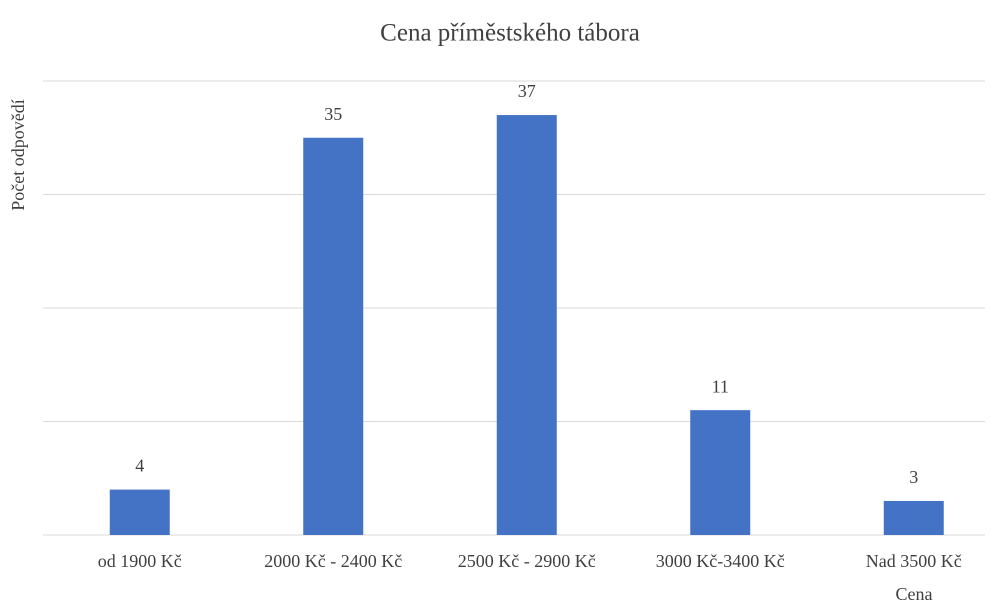 This screenshot has width=997, height=605. I want to click on data-label: 4, so click(139, 466).